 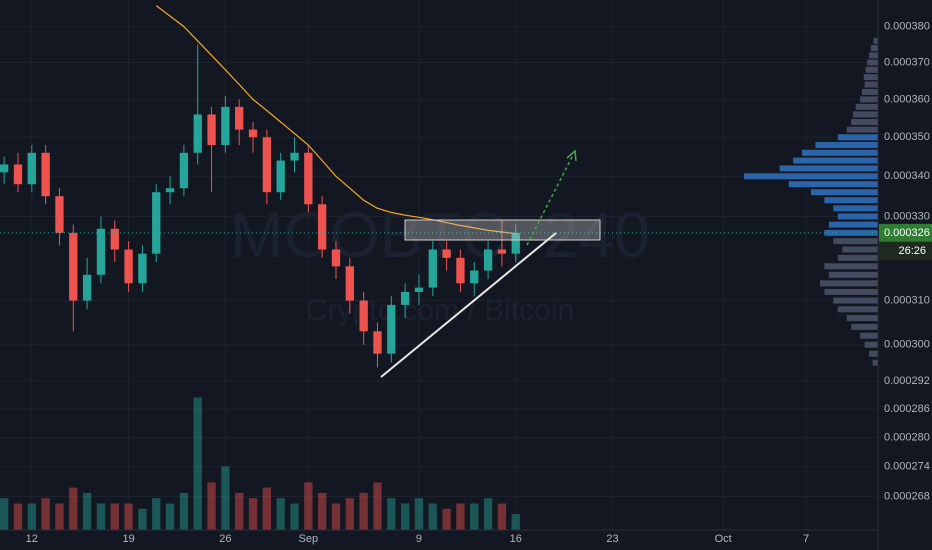 What do you see at coordinates (907, 300) in the screenshot?
I see `y-tick-label: 0.000310` at bounding box center [907, 300].